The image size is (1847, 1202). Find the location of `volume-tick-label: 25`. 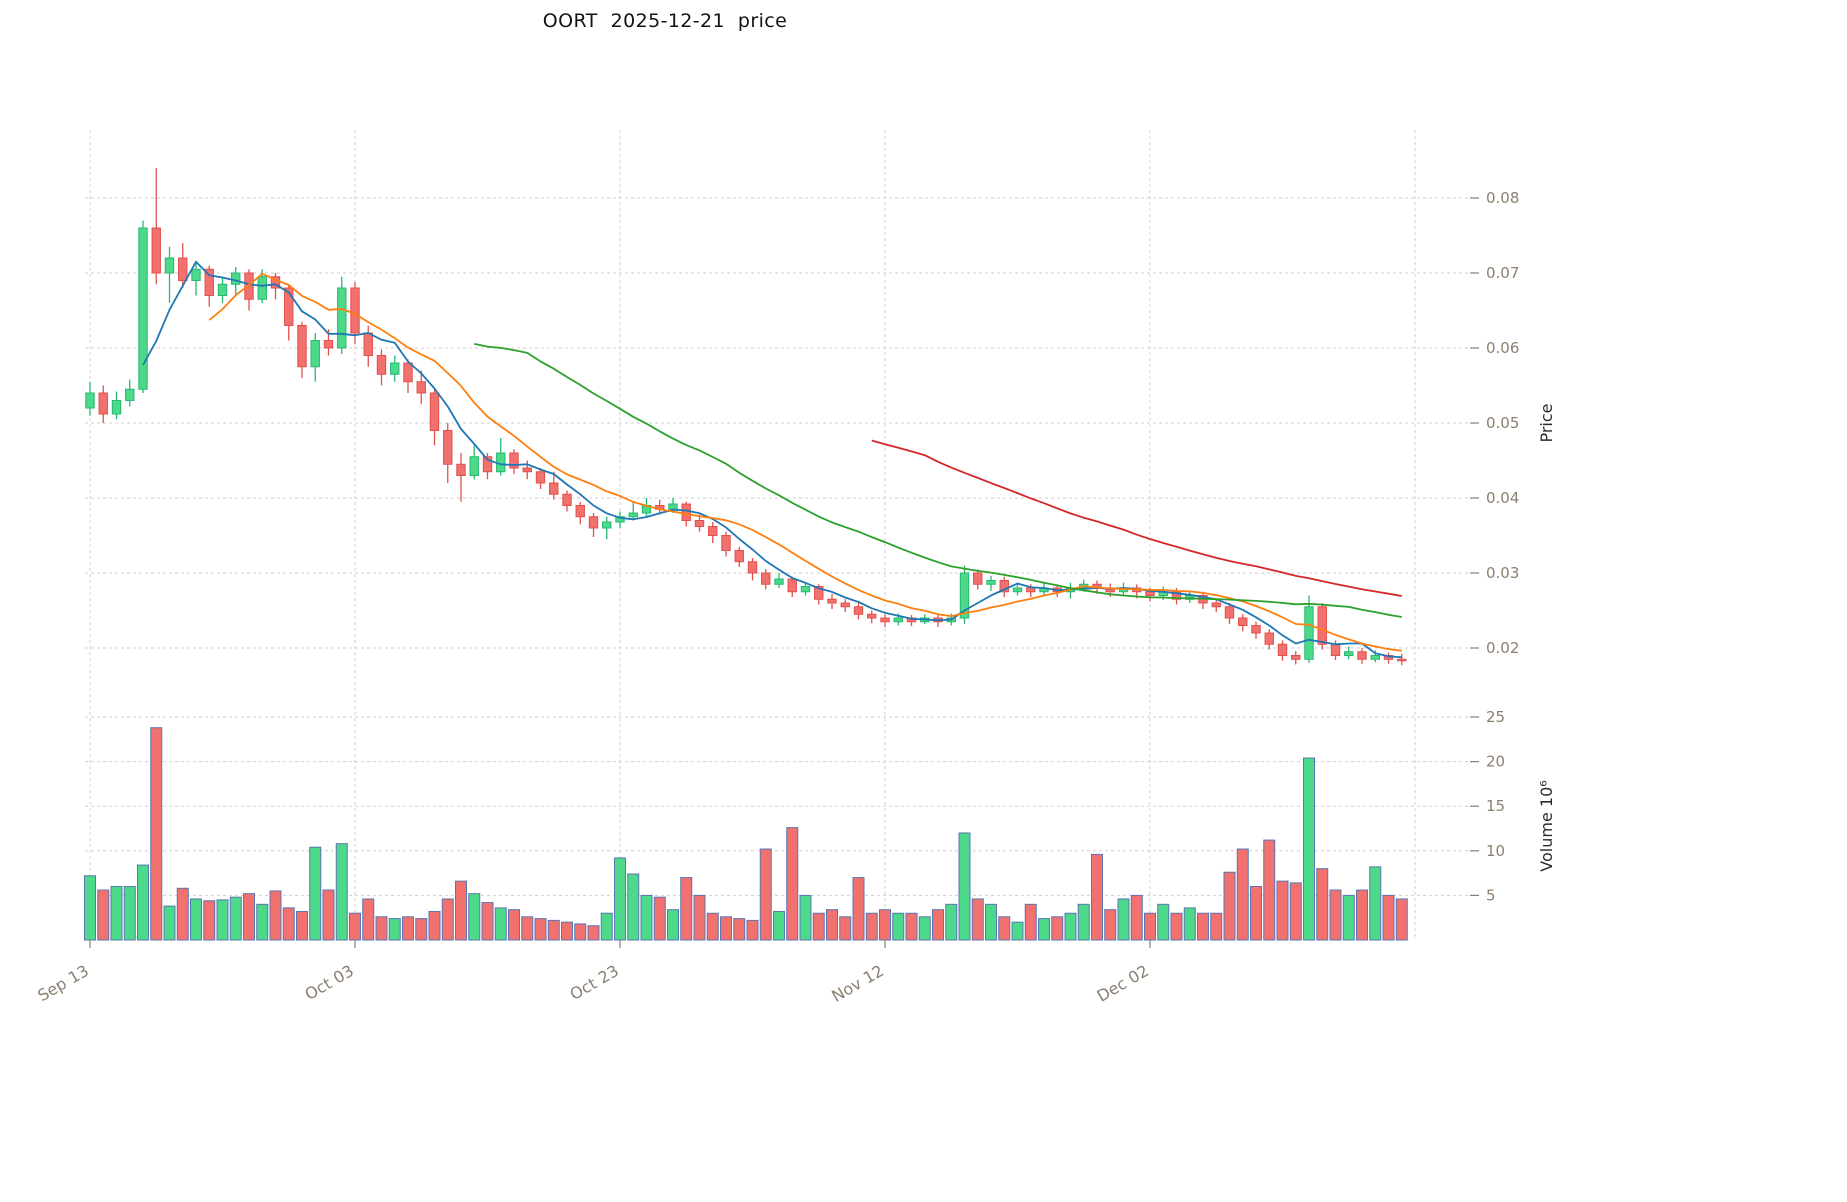

volume-tick-label: 25 is located at coordinates (1495, 717).